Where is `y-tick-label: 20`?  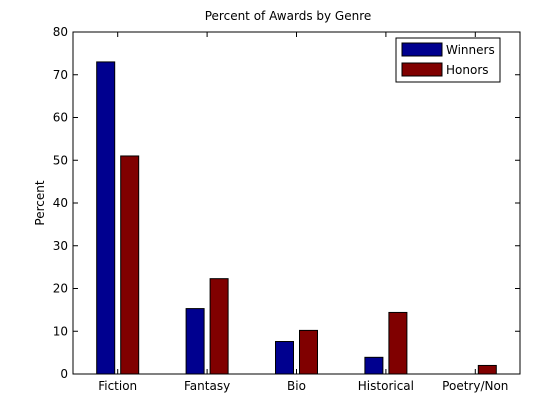
y-tick-label: 20 is located at coordinates (60, 289).